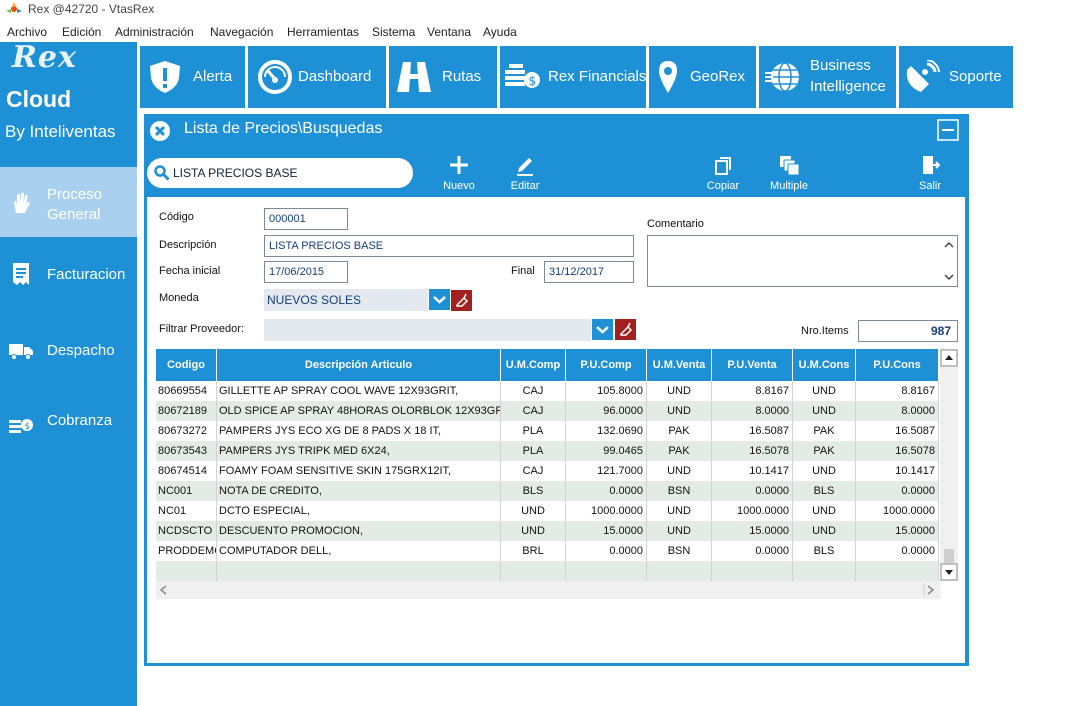 This screenshot has width=1087, height=706. What do you see at coordinates (533, 431) in the screenshot?
I see `table-cell: PLA` at bounding box center [533, 431].